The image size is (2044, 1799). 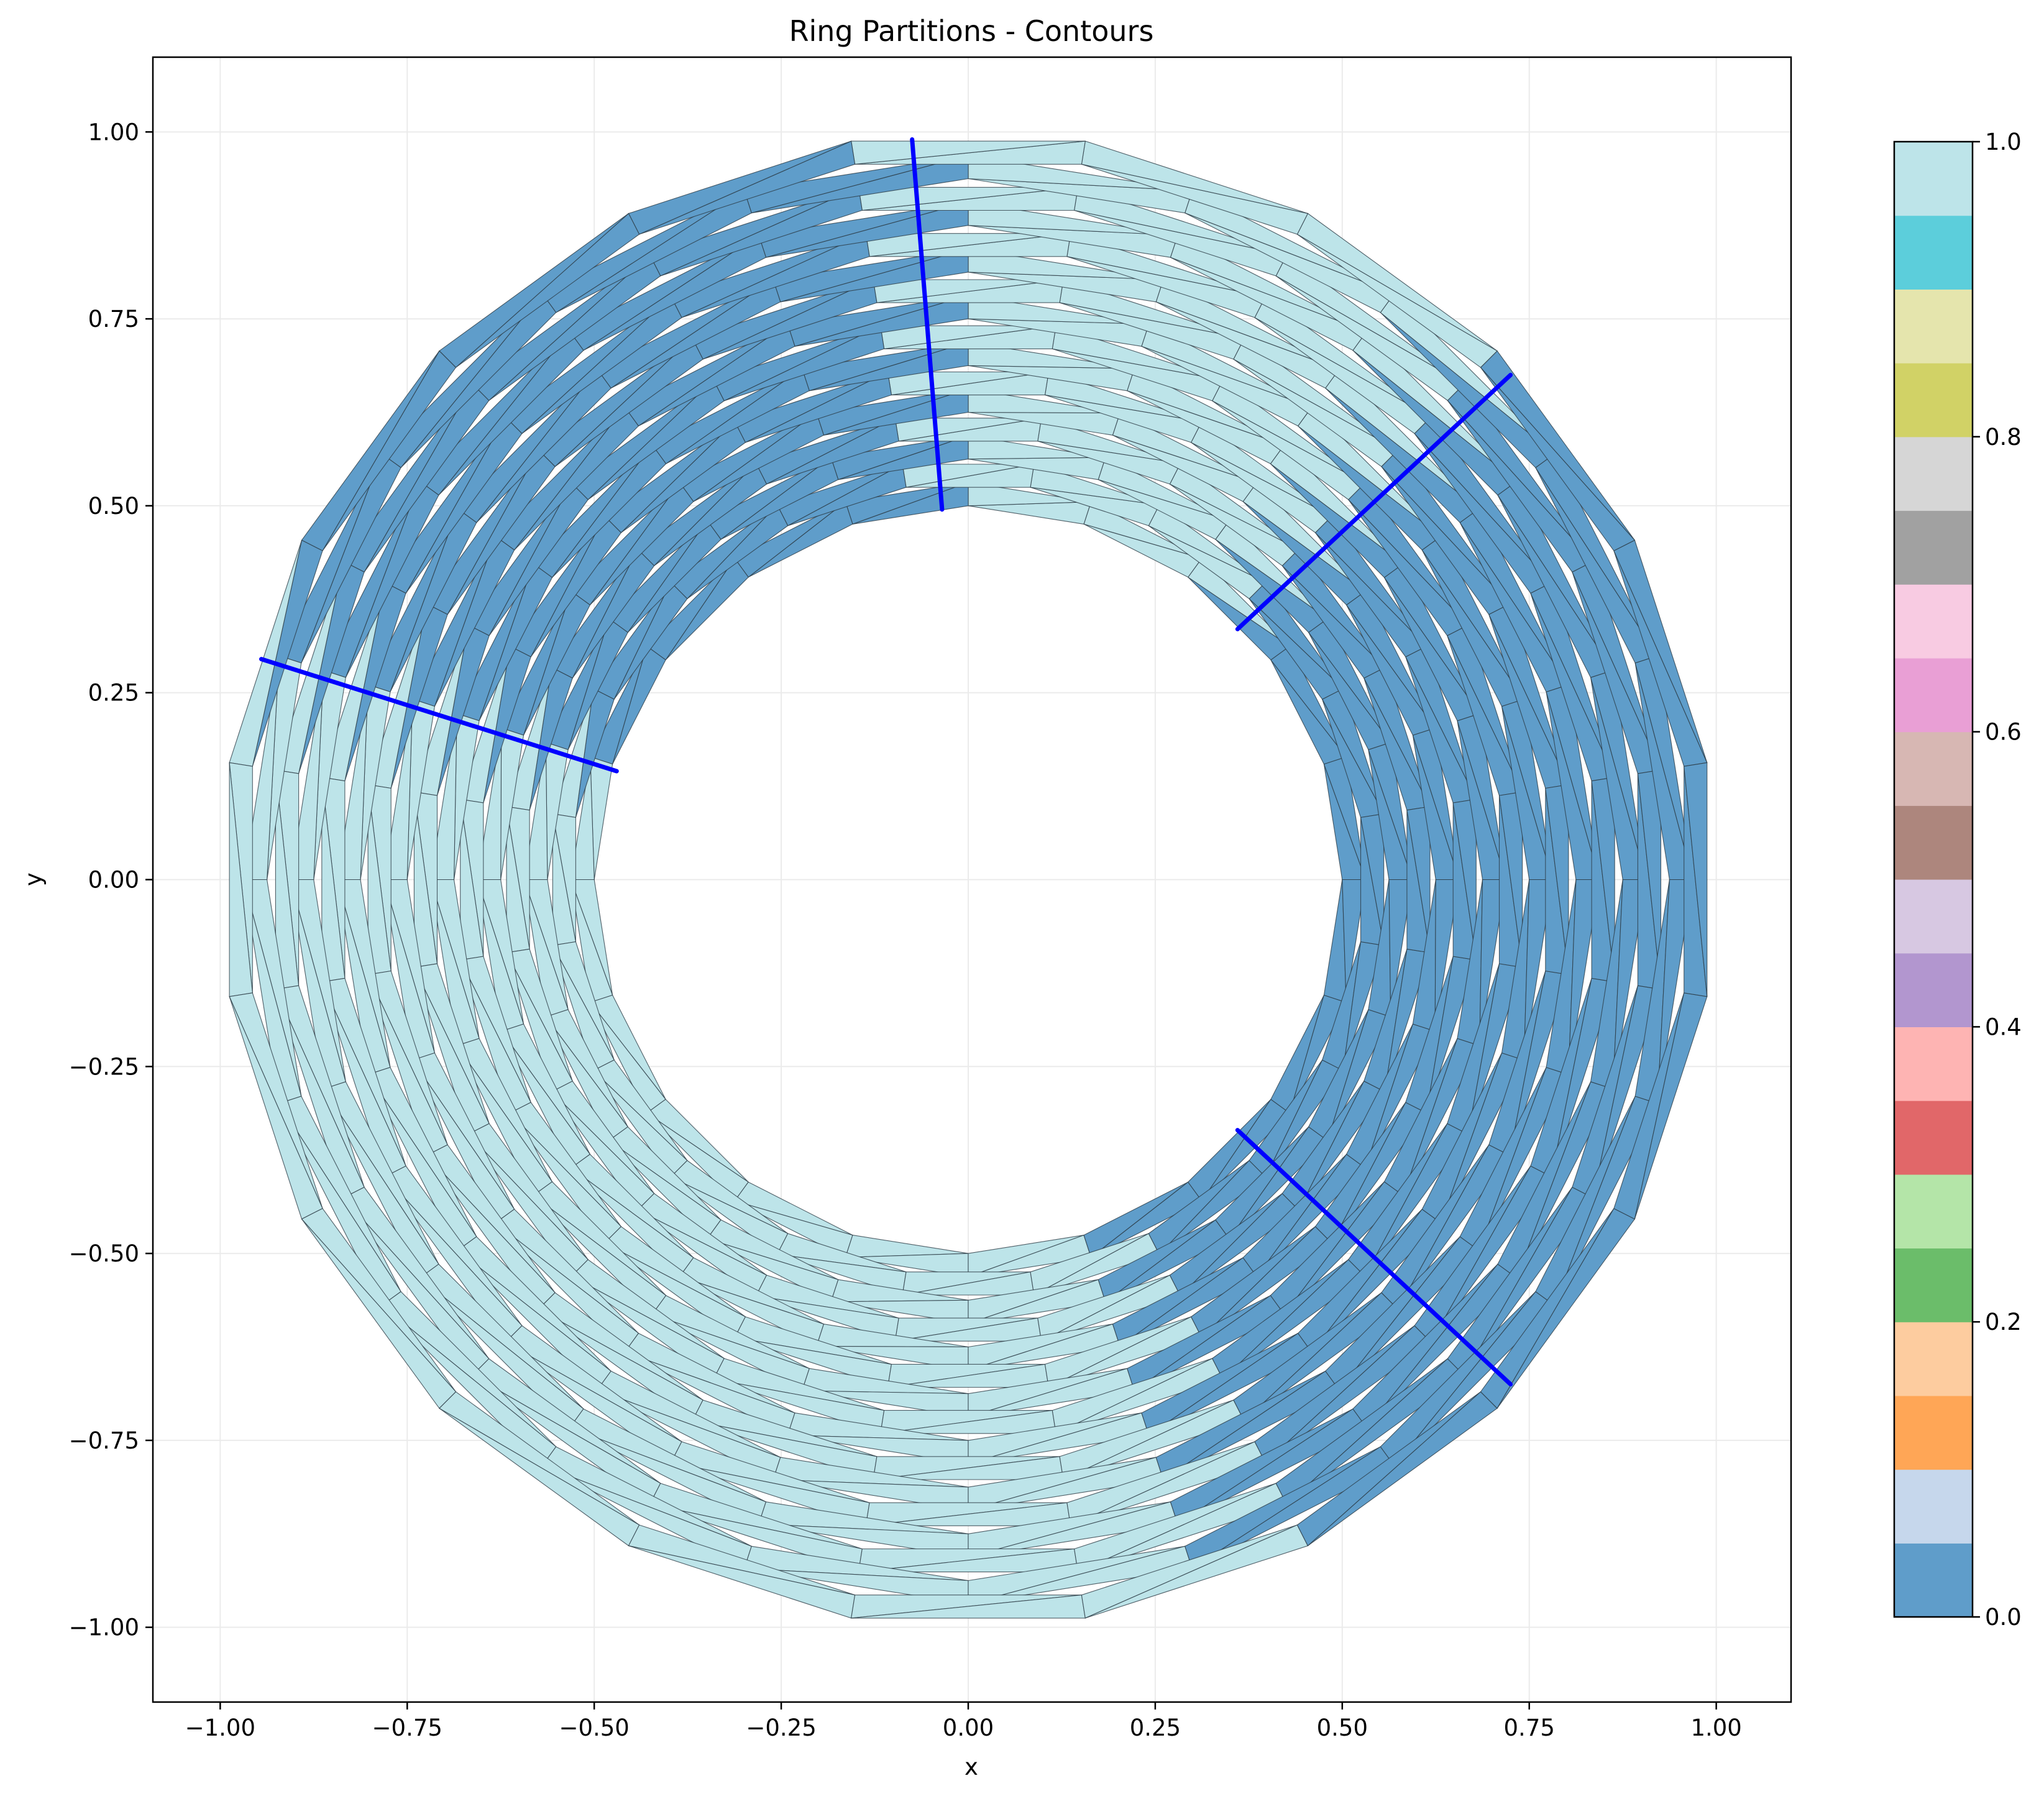 What do you see at coordinates (2004, 1027) in the screenshot?
I see `colorbar-tick-label: 0.4` at bounding box center [2004, 1027].